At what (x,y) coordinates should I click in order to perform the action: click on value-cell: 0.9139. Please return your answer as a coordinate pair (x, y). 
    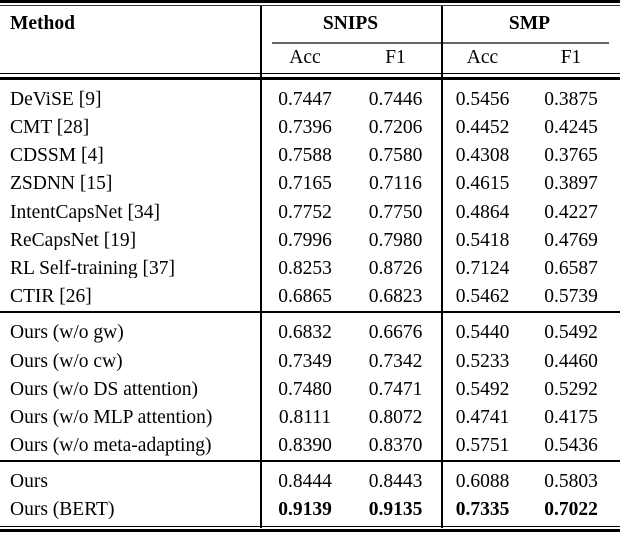
    Looking at the image, I should click on (305, 510).